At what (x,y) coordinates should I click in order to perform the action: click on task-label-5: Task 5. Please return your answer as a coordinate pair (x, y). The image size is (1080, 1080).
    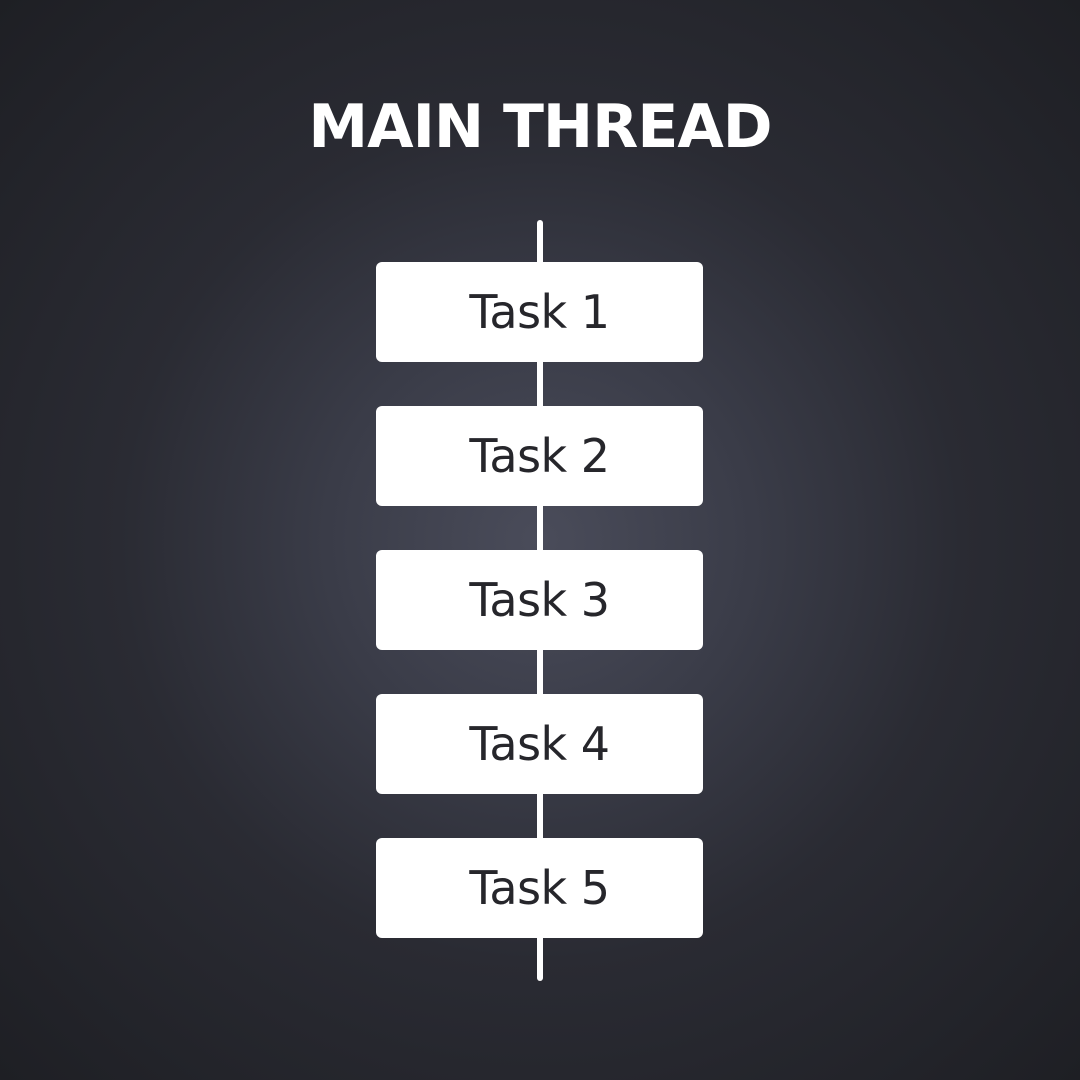
    Looking at the image, I should click on (539, 888).